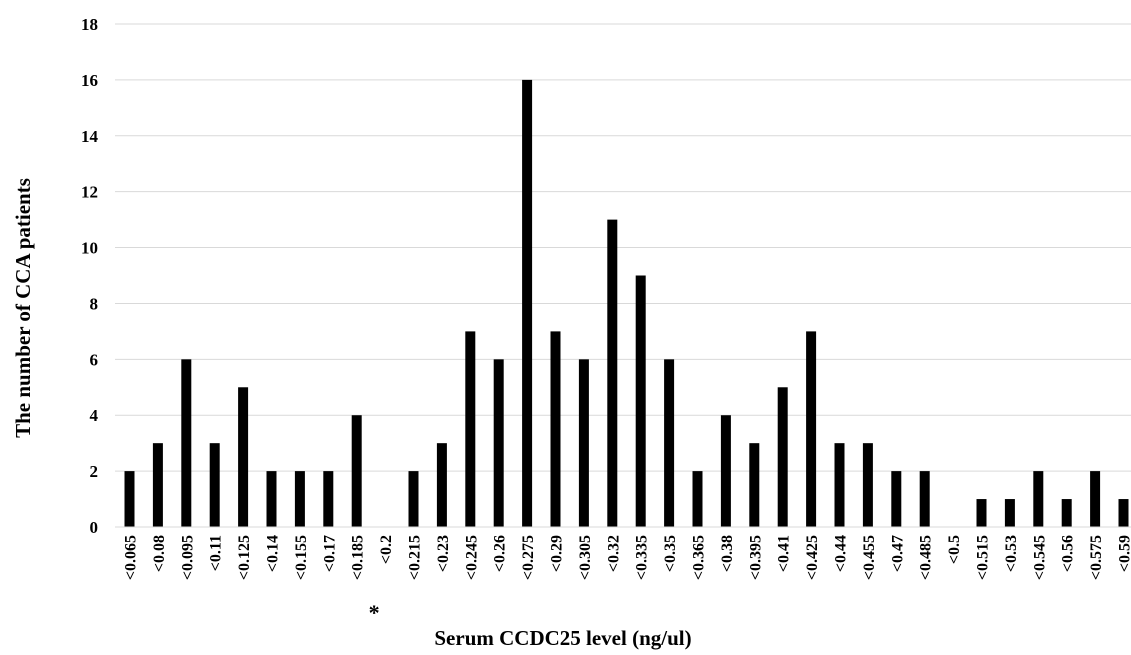 The height and width of the screenshot is (655, 1131). Describe the element at coordinates (841, 553) in the screenshot. I see `x-tick-label: <0.44` at that location.